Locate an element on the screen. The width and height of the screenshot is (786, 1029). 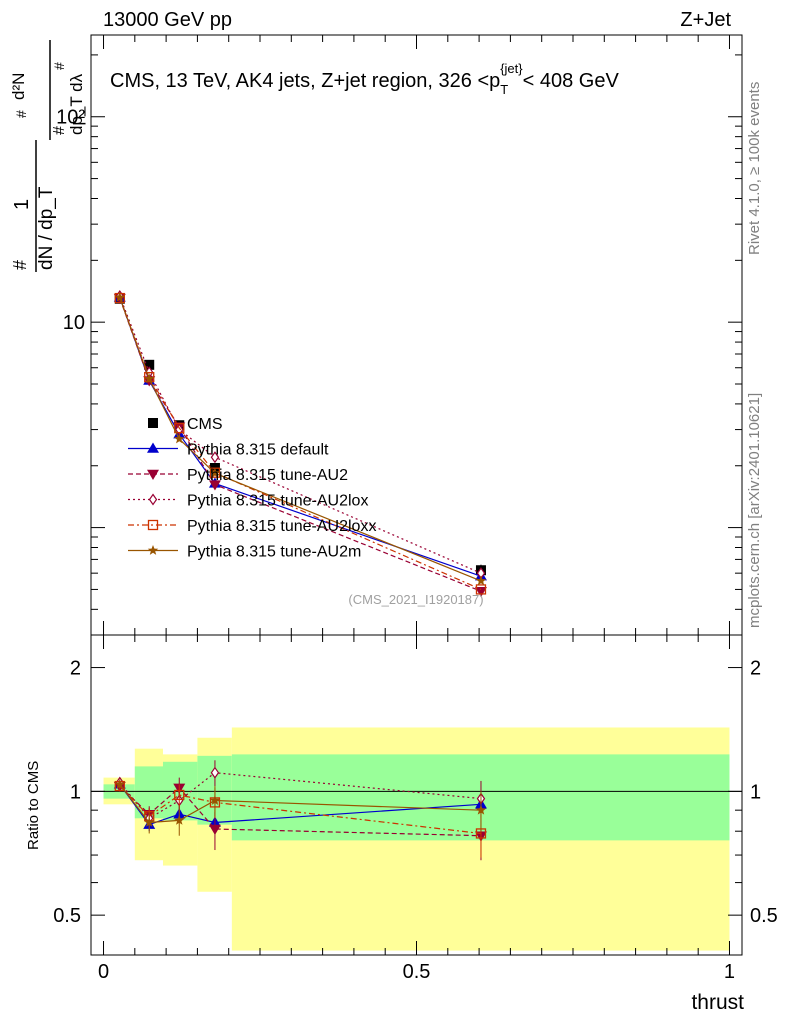
ratio-y-tick-label-right: 0.5 is located at coordinates (764, 916).